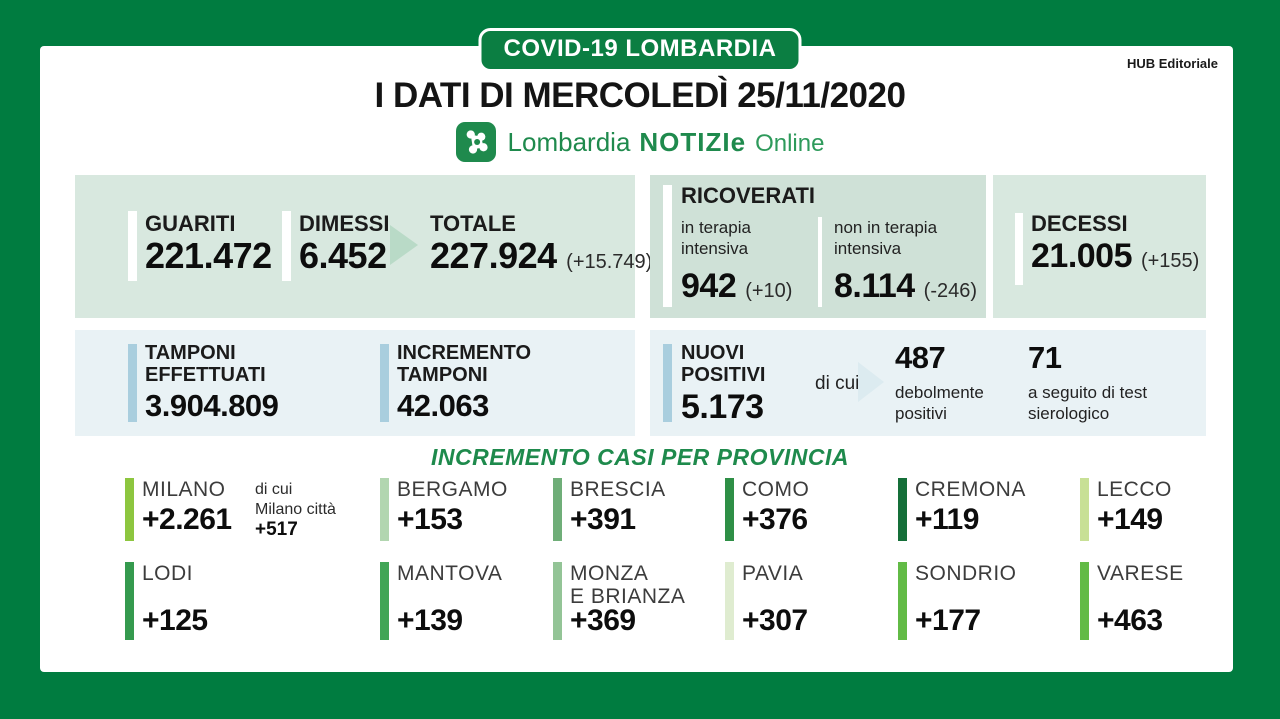 The image size is (1280, 719). Describe the element at coordinates (920, 357) in the screenshot. I see `debolmente-value: 487` at that location.